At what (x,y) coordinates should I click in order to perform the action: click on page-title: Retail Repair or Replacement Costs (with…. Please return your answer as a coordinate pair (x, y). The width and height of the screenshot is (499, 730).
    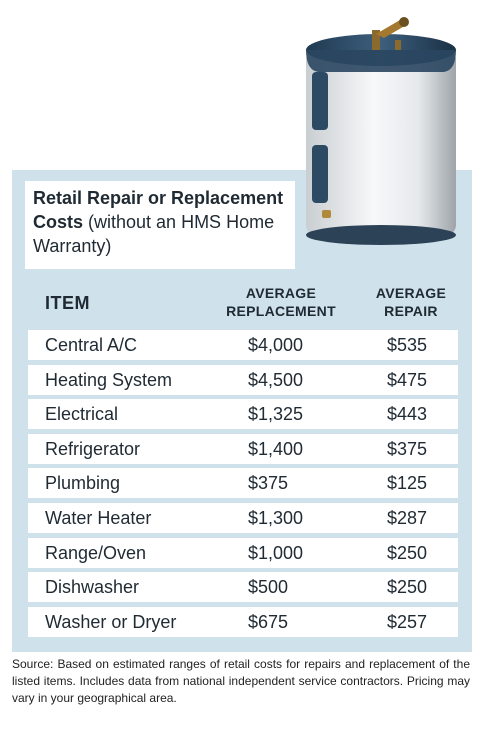
    Looking at the image, I should click on (163, 222).